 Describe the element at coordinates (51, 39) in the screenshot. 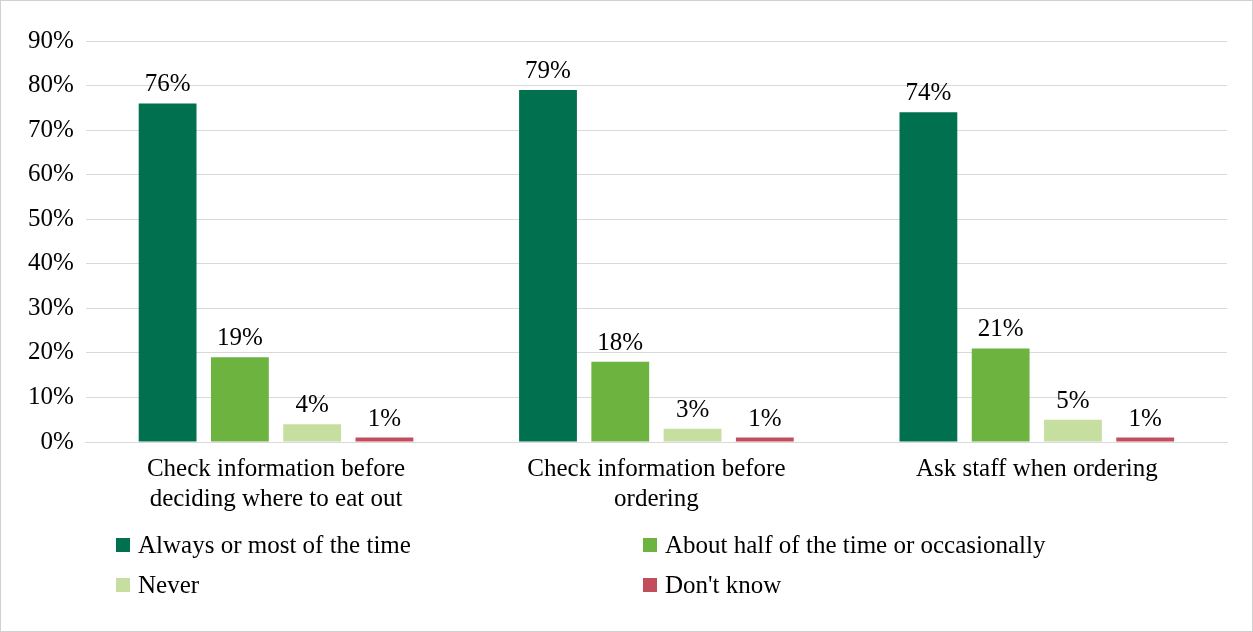

I see `y-tick-label: 90%` at that location.